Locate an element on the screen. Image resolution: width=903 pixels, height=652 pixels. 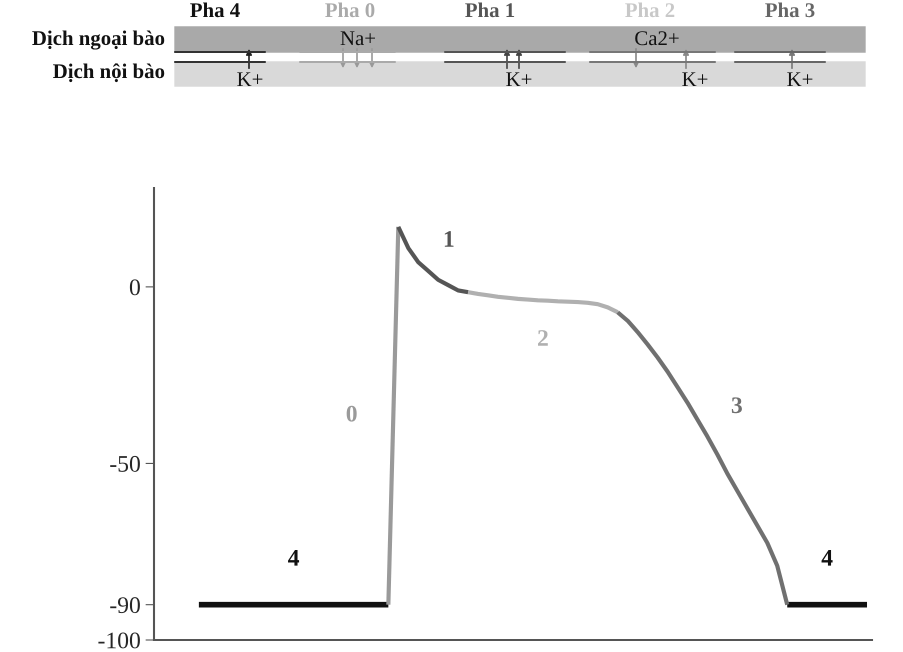
y-tick-label: -90 is located at coordinates (125, 605).